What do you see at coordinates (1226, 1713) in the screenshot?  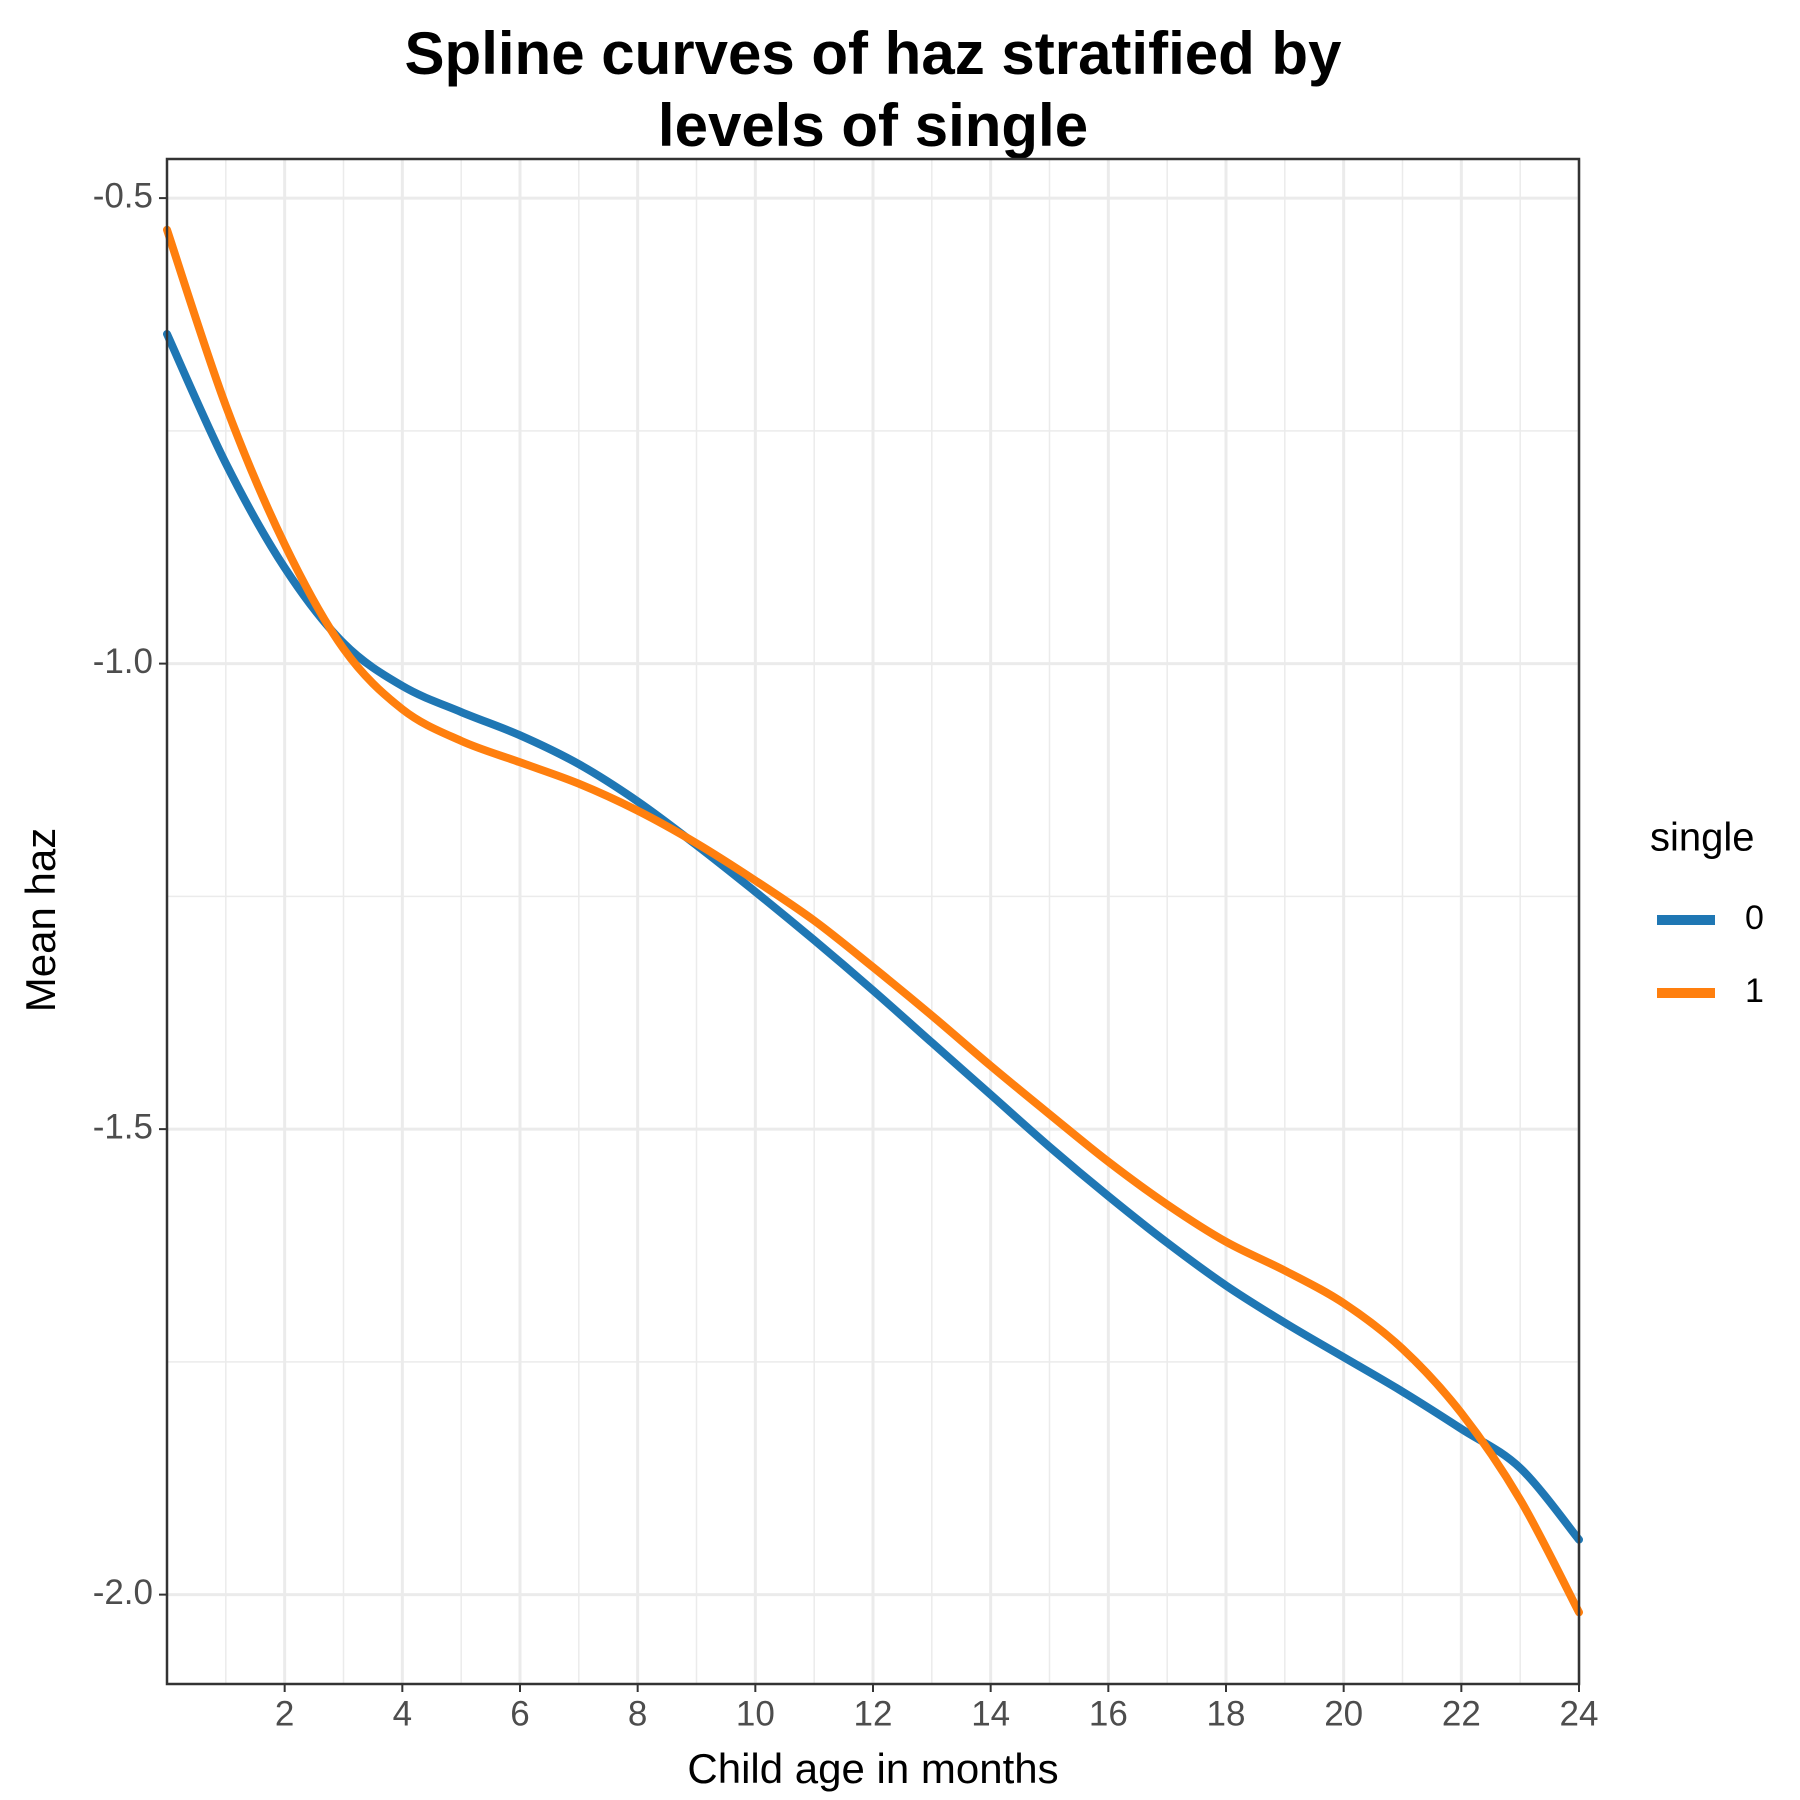 I see `x-tick-label: 18` at bounding box center [1226, 1713].